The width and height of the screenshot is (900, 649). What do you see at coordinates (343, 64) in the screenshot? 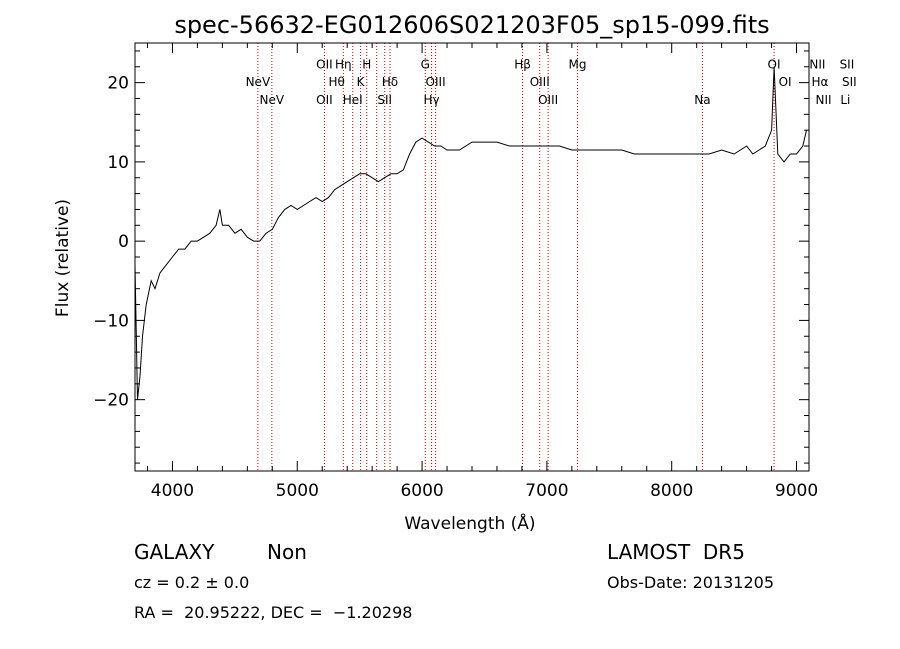
I see `line-label-0-1: Hη` at bounding box center [343, 64].